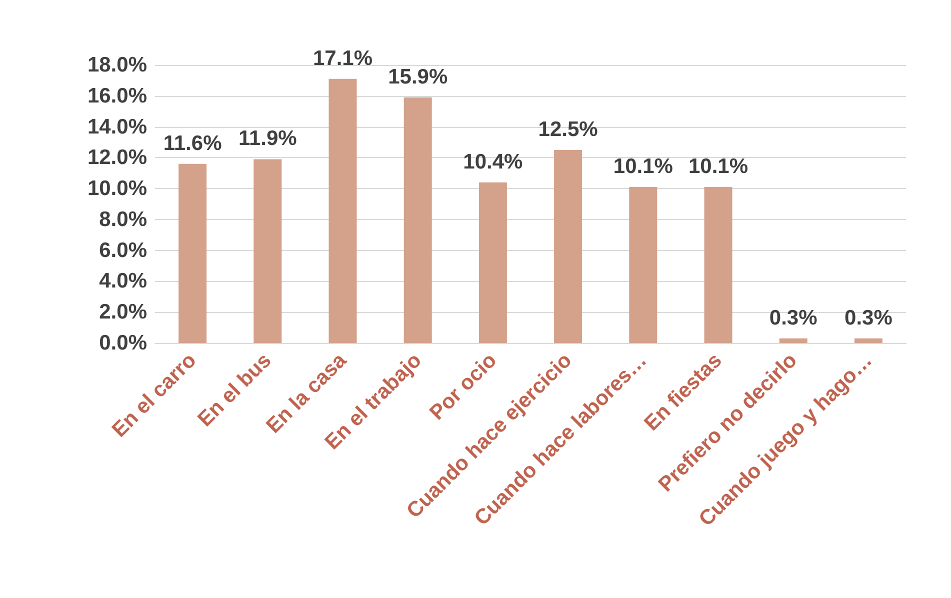 The width and height of the screenshot is (951, 598). Describe the element at coordinates (568, 129) in the screenshot. I see `data-label: 12.5%` at that location.